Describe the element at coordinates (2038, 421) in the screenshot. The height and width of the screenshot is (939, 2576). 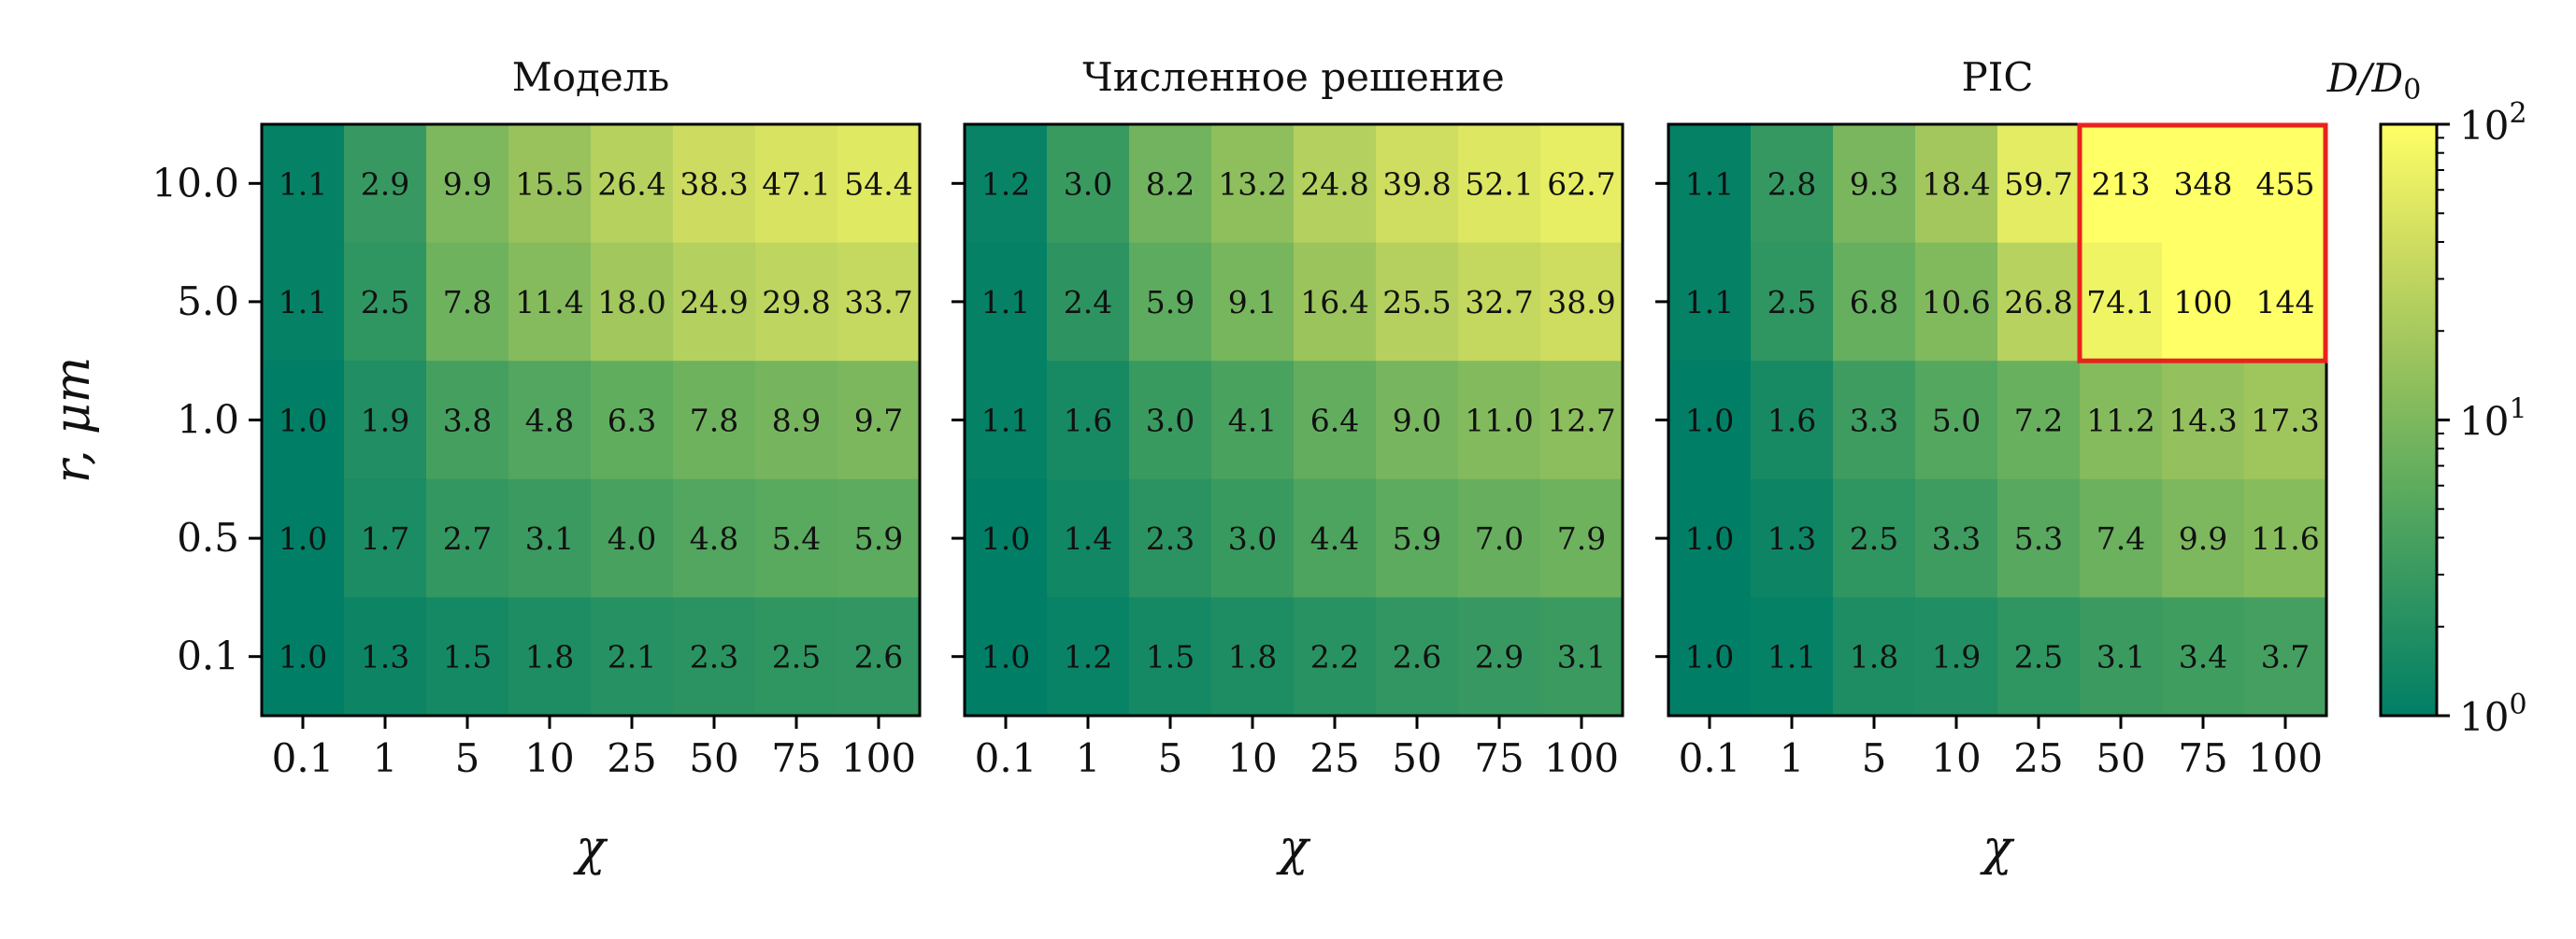
I see `cell-value-label: 7.2` at that location.